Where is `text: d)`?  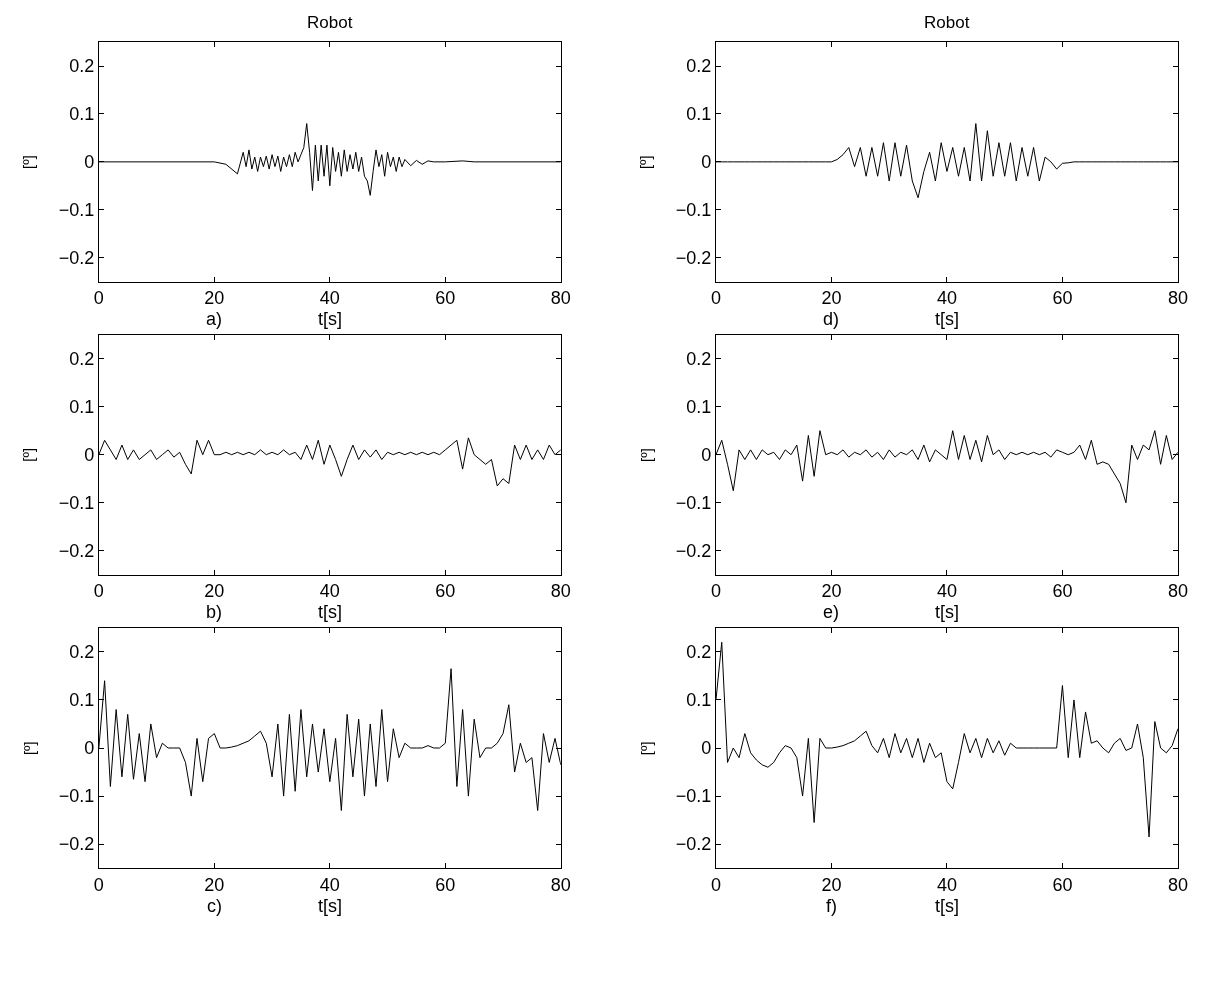 text: d) is located at coordinates (831, 319).